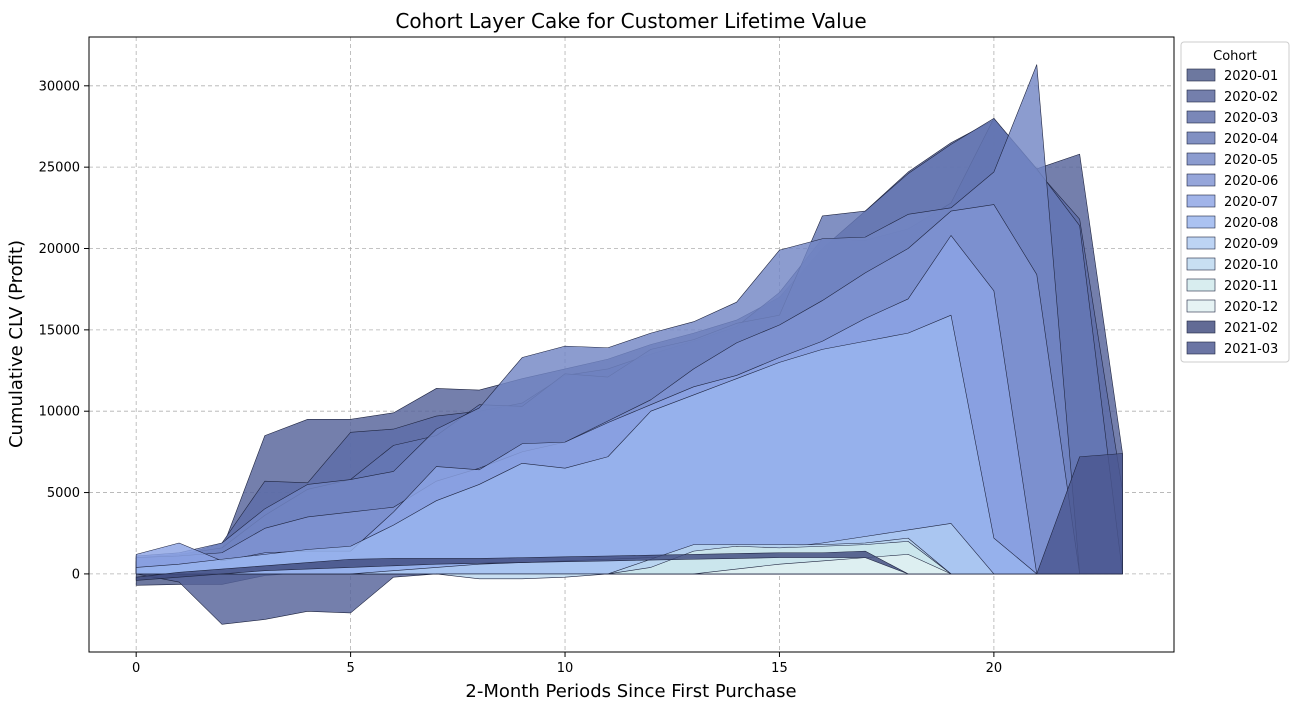 The width and height of the screenshot is (1298, 710). Describe the element at coordinates (59, 168) in the screenshot. I see `y-tick-label: 25000` at that location.